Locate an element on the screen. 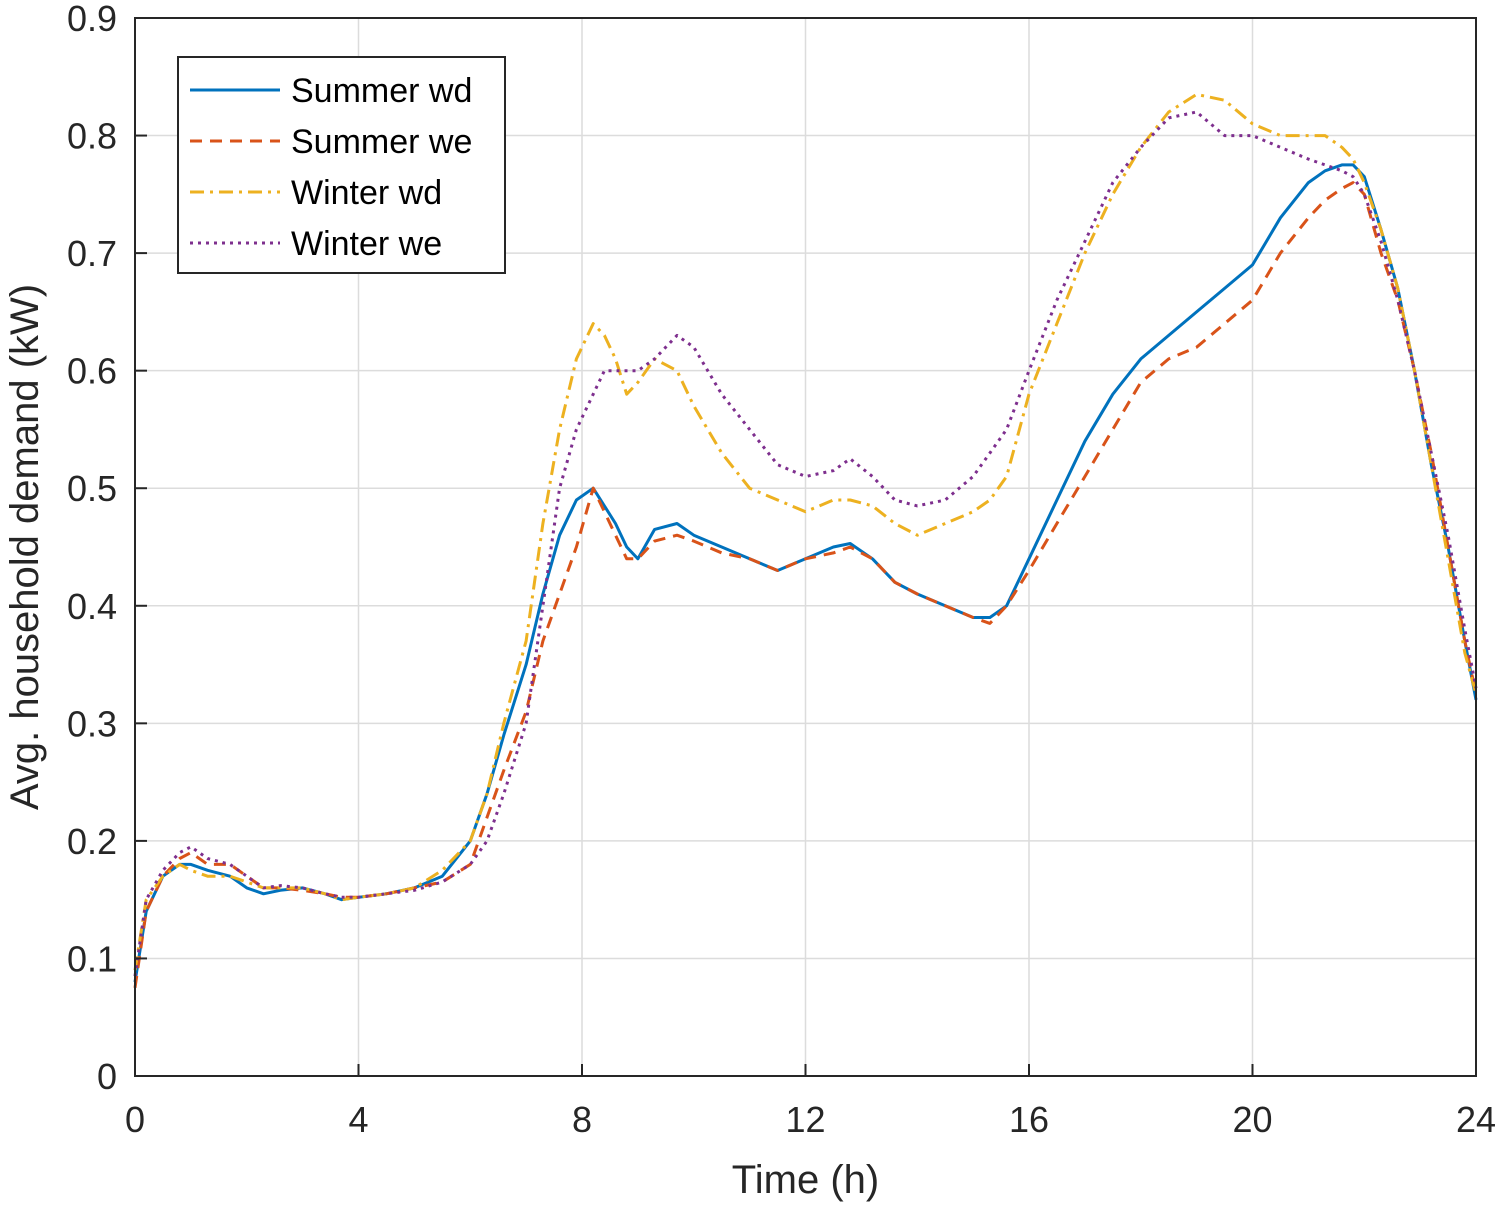 The width and height of the screenshot is (1500, 1205). legend-label: Summer wd is located at coordinates (381, 91).